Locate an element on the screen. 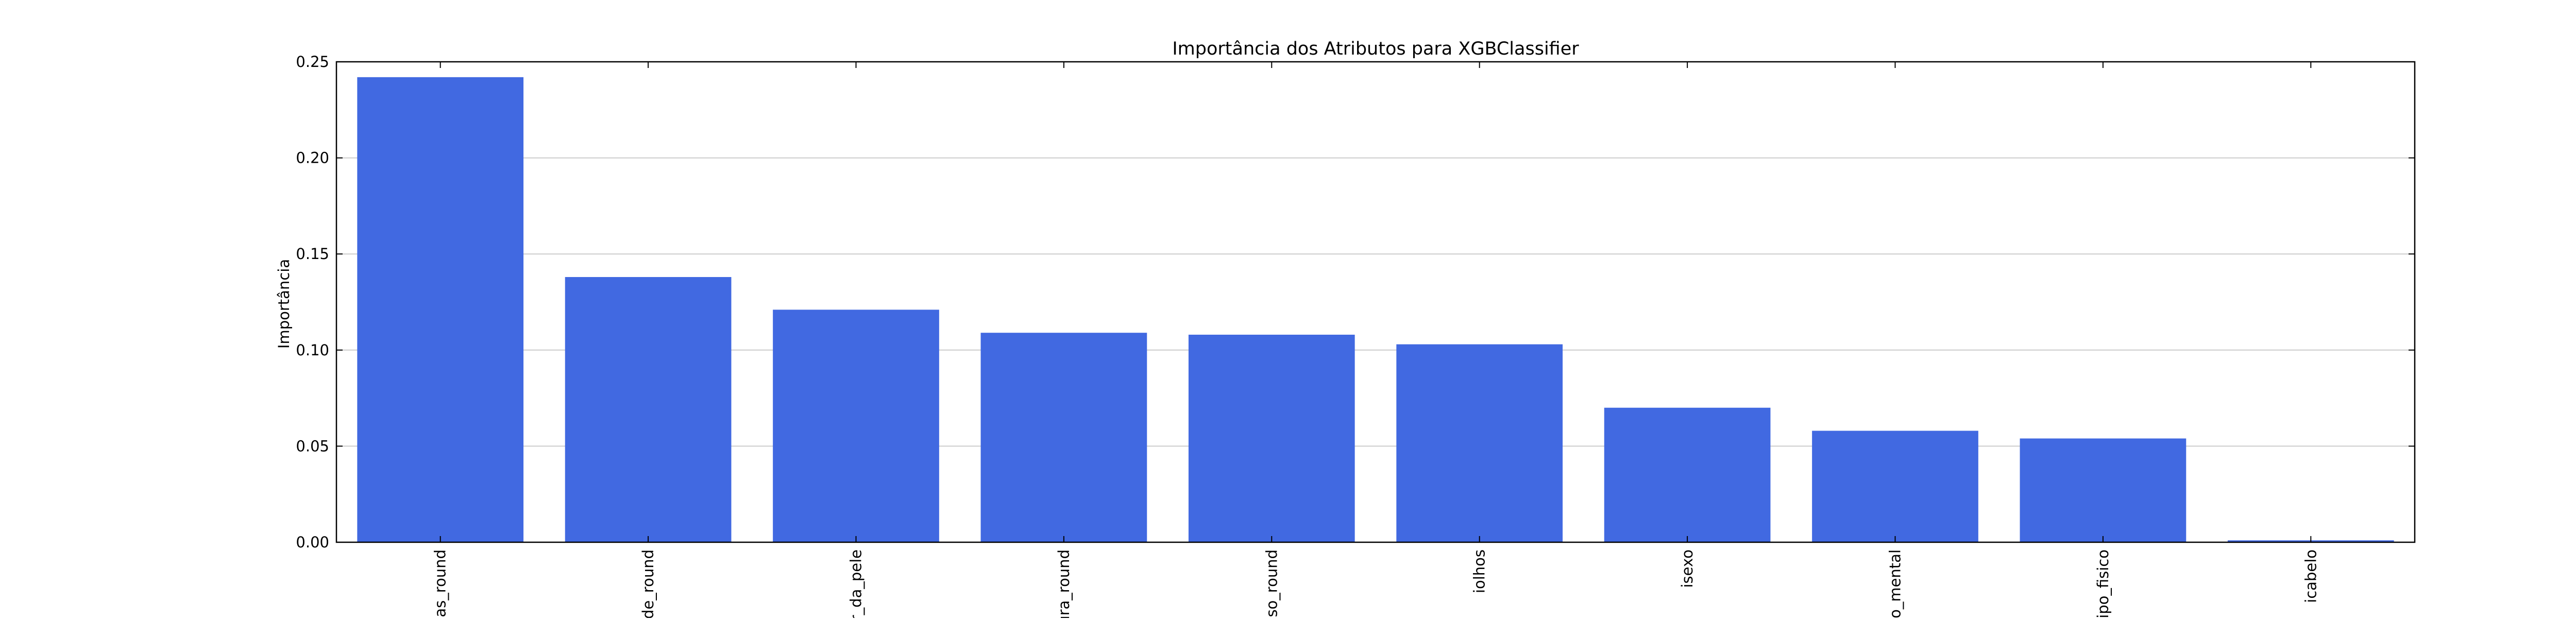 This screenshot has width=2576, height=620. x-tick-label: r_da_pele is located at coordinates (856, 583).